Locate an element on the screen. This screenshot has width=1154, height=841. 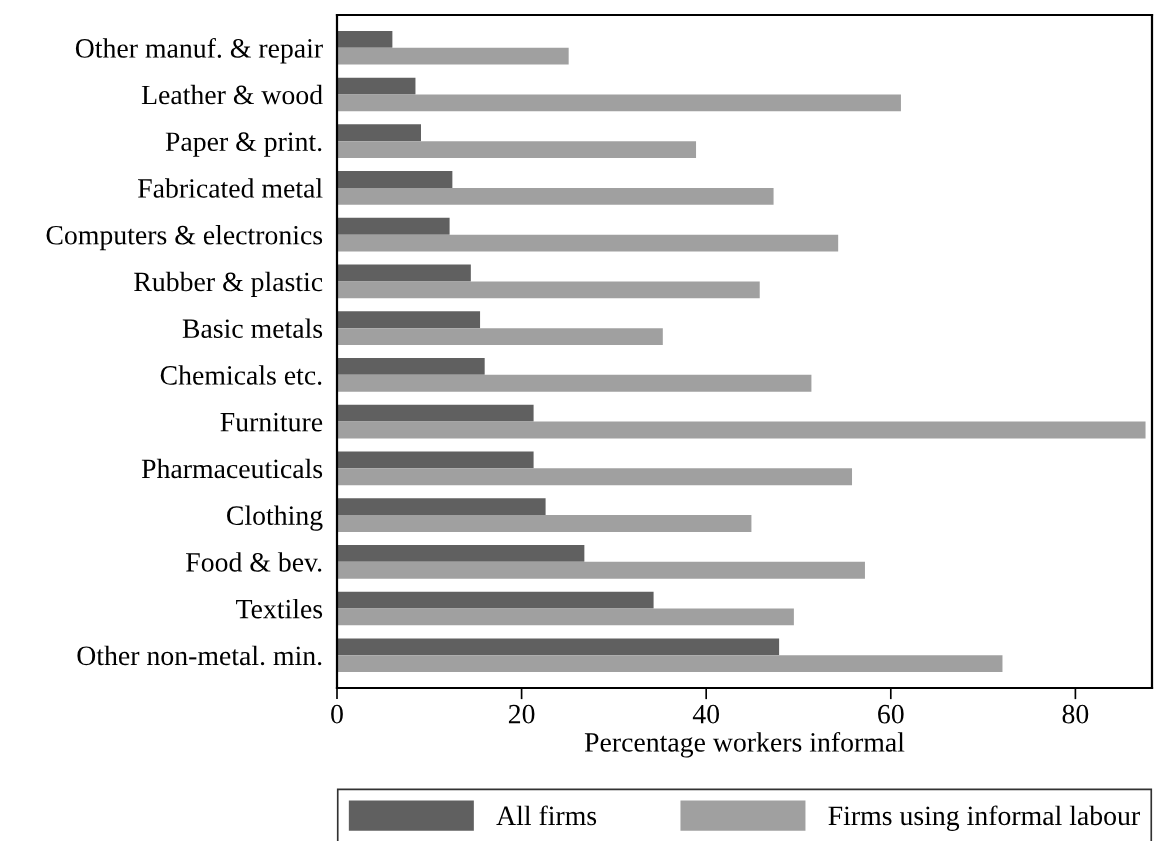
y-tick-label: Paper & print. is located at coordinates (243, 144).